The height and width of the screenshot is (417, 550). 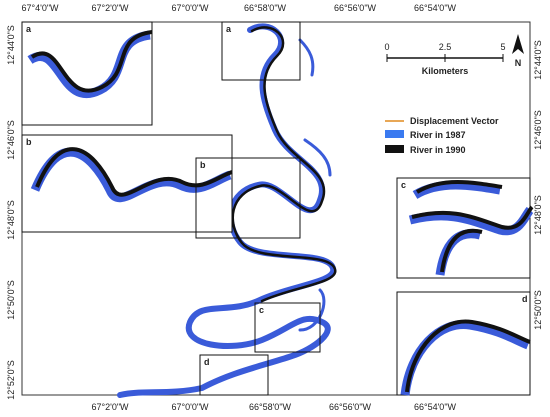 What do you see at coordinates (435, 407) in the screenshot?
I see `bottom-coord: 66°54'0"W` at bounding box center [435, 407].